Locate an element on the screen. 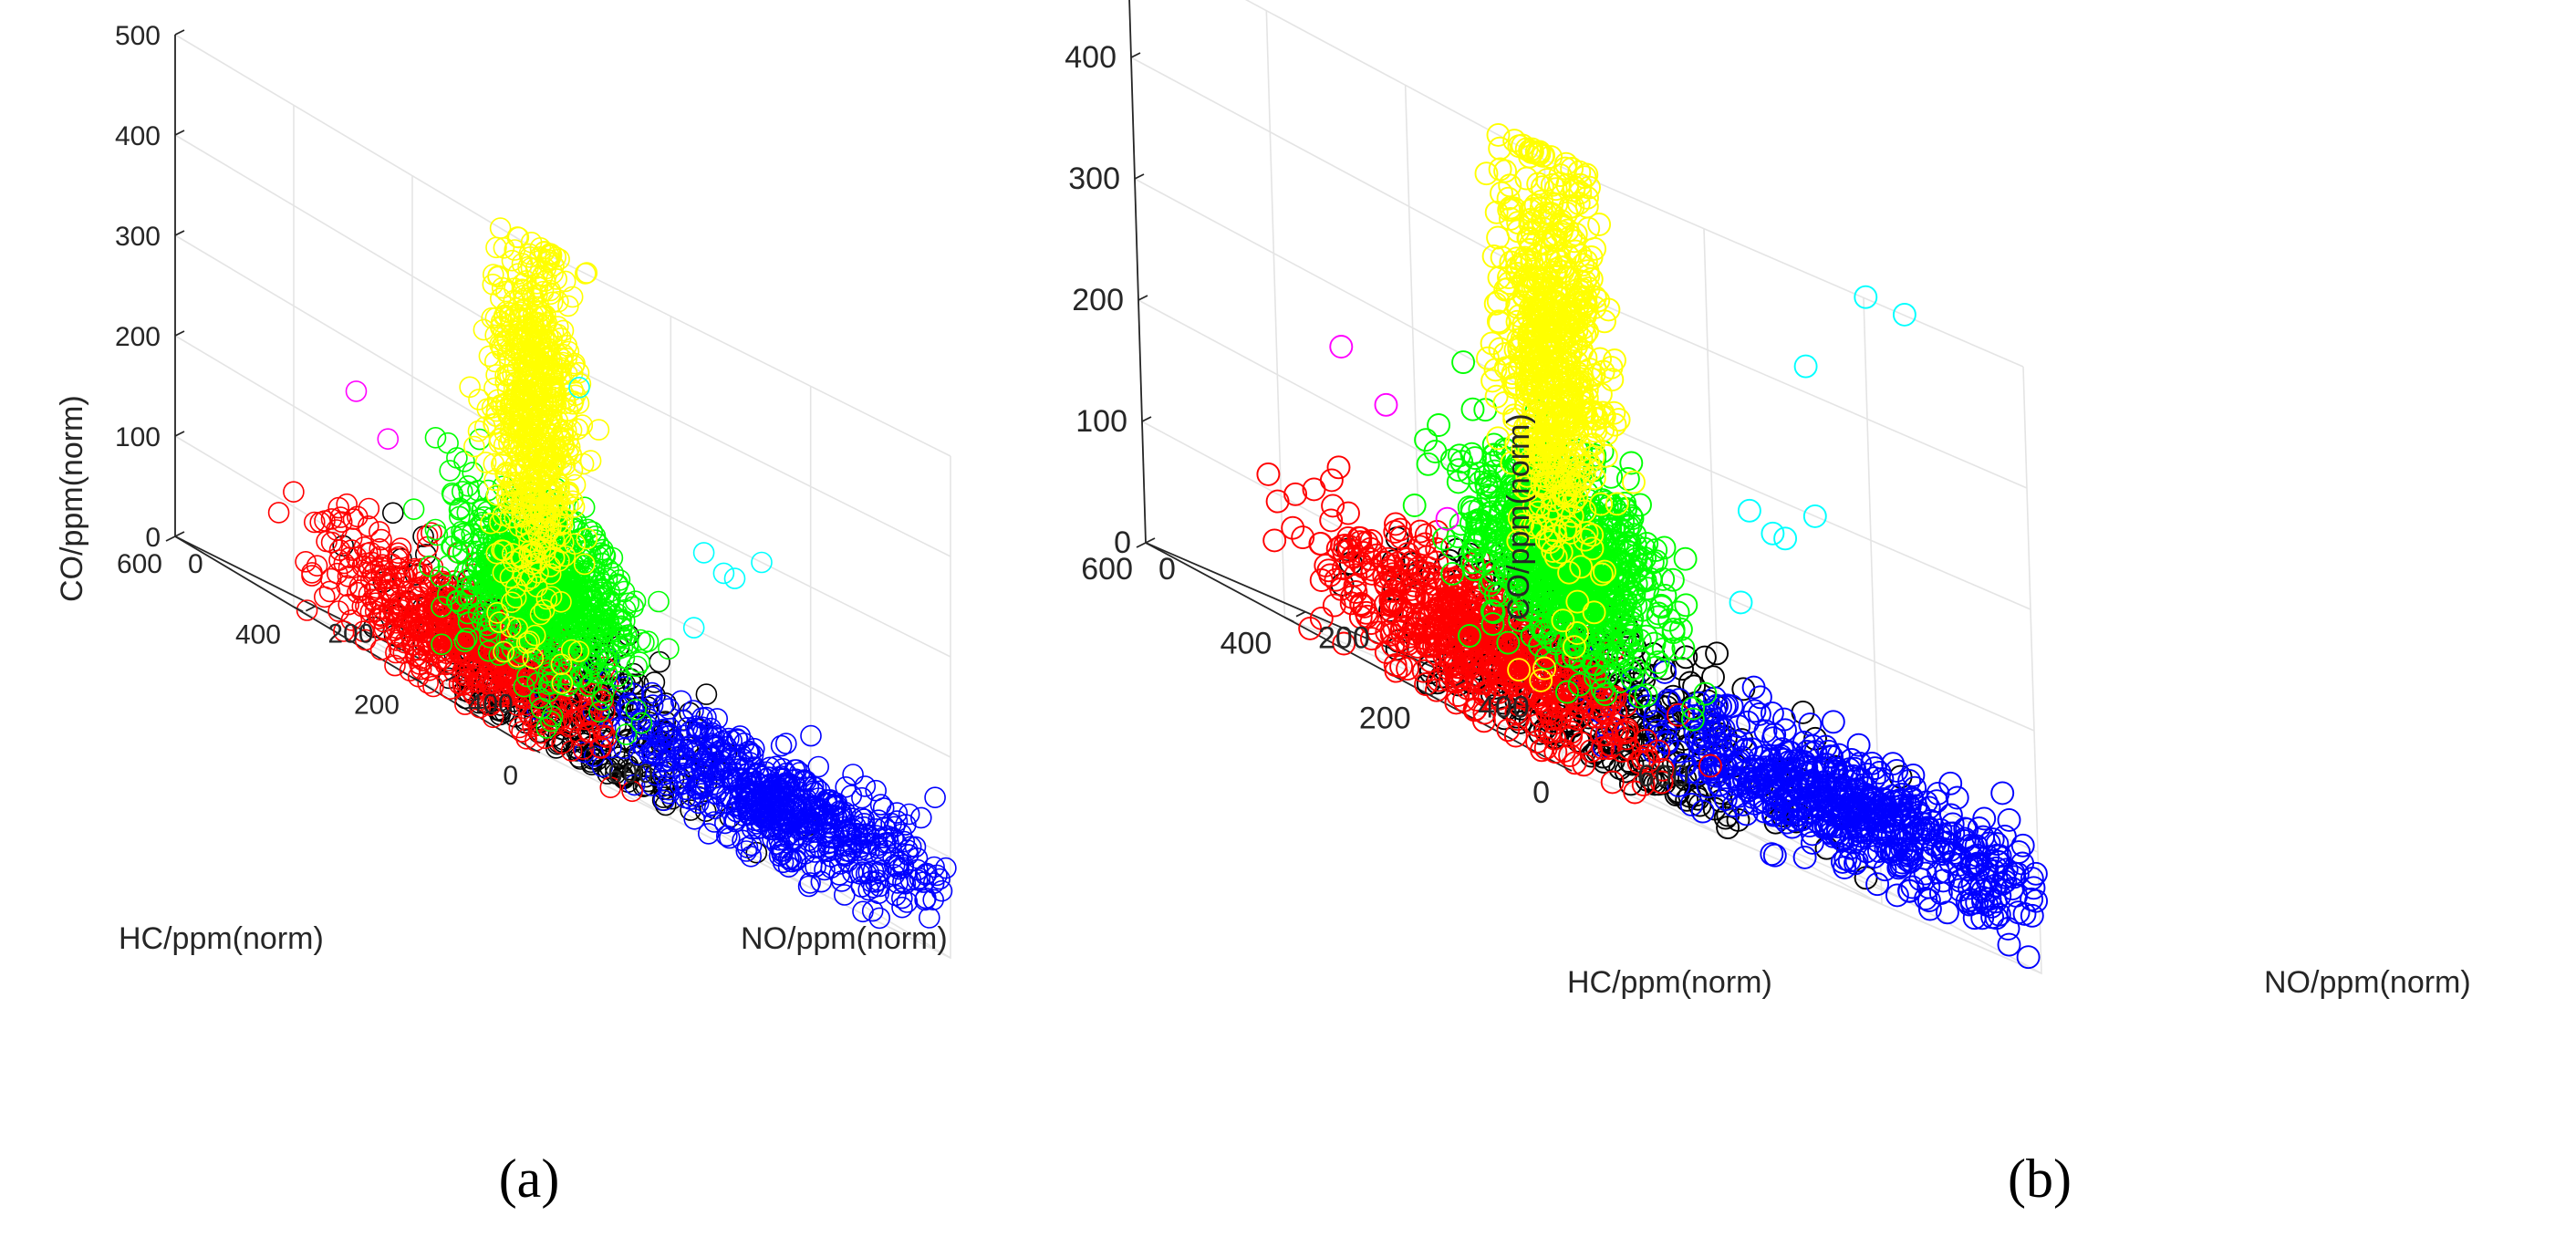  panel-caption-a: (a) is located at coordinates (529, 1179).